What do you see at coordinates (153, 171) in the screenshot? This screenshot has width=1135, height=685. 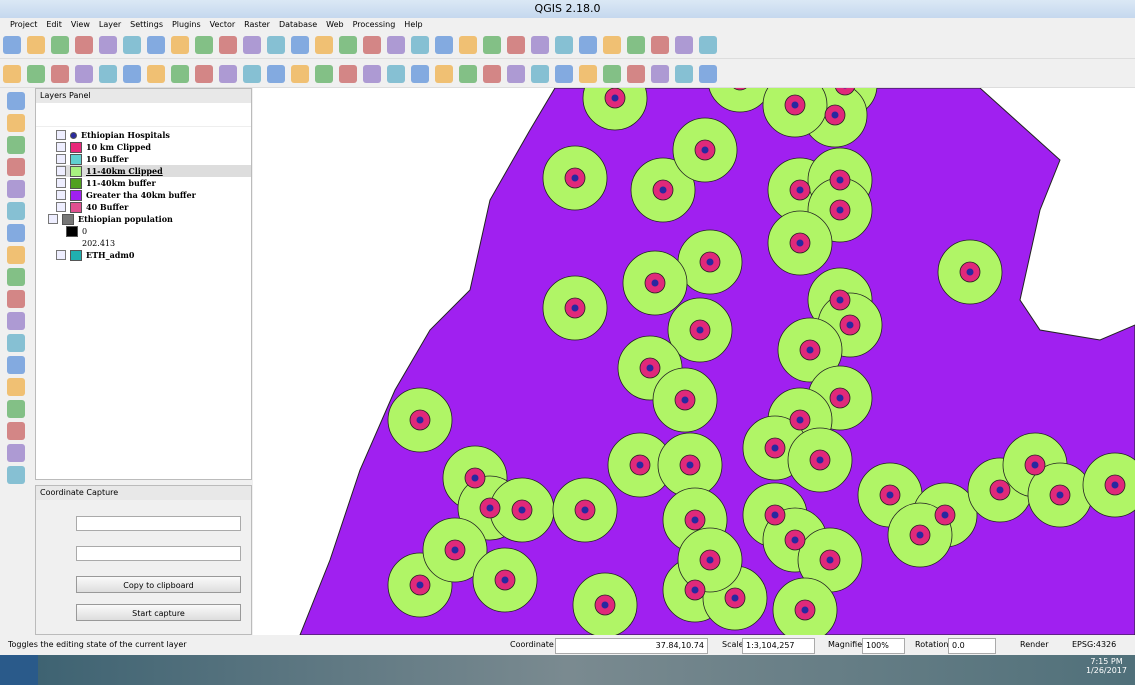 I see `layer-item: 11-40km Clipped` at bounding box center [153, 171].